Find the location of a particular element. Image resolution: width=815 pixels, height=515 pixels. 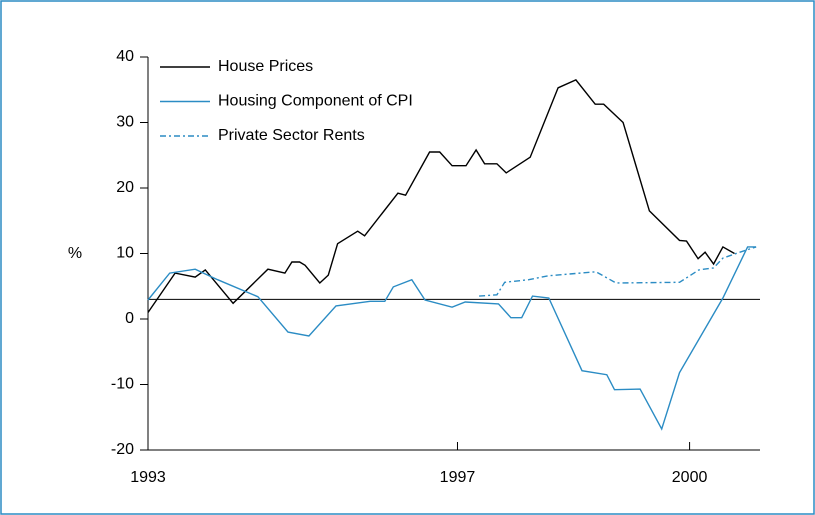

x-tick-label: 2000 is located at coordinates (690, 477).